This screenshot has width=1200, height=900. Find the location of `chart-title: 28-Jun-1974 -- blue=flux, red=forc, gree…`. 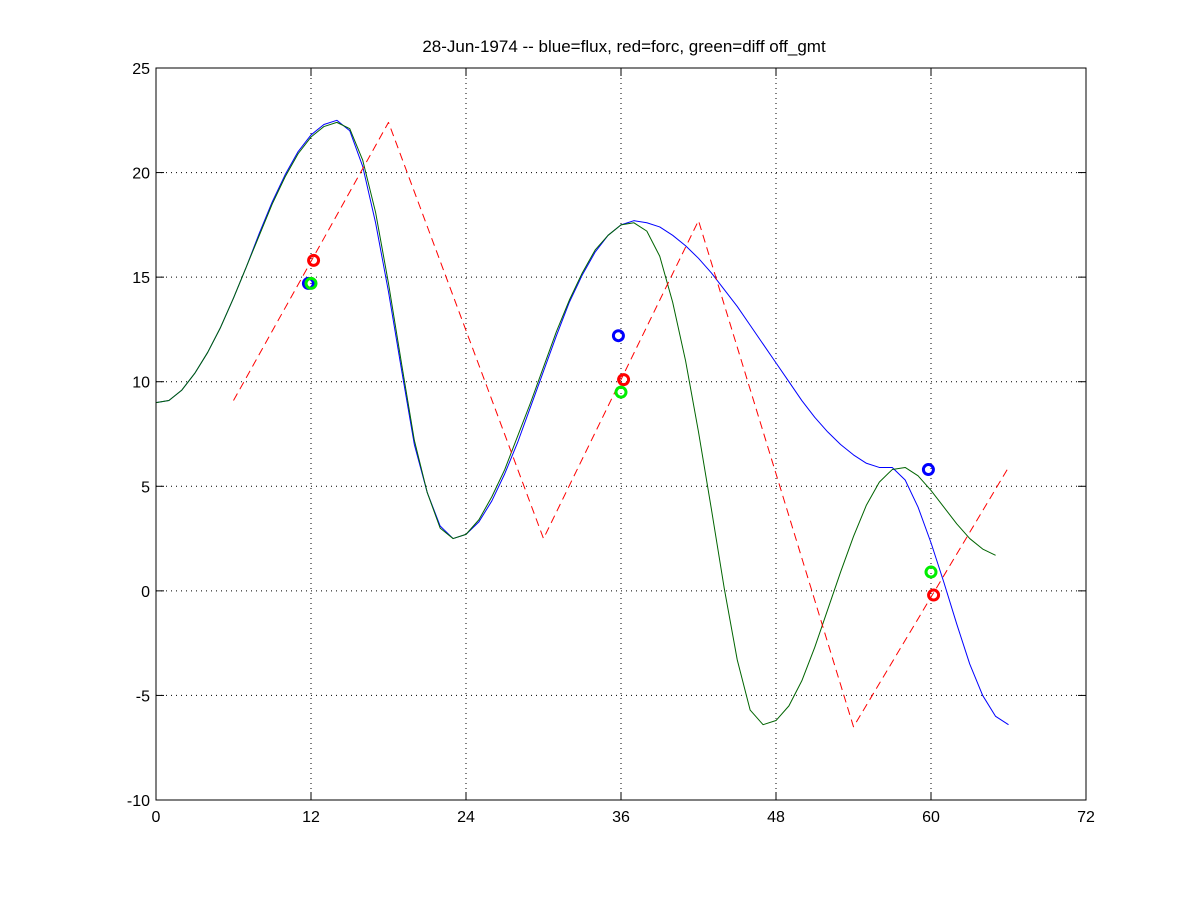

chart-title: 28-Jun-1974 -- blue=flux, red=forc, gree… is located at coordinates (624, 46).